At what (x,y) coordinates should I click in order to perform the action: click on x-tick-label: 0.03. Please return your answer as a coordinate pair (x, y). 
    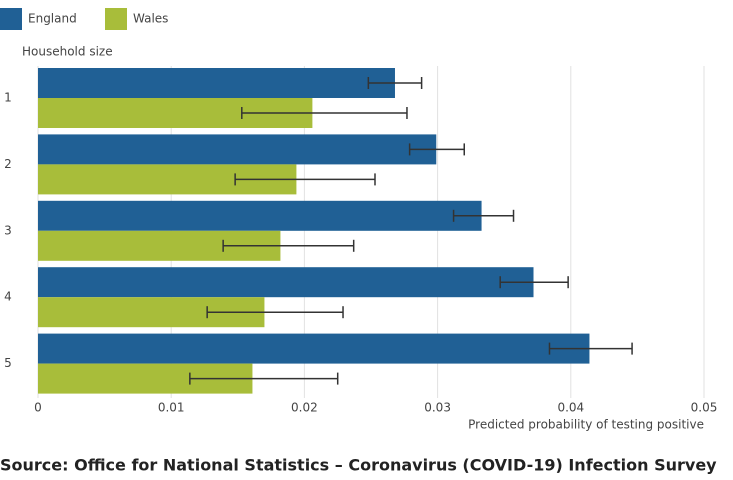
    Looking at the image, I should click on (437, 408).